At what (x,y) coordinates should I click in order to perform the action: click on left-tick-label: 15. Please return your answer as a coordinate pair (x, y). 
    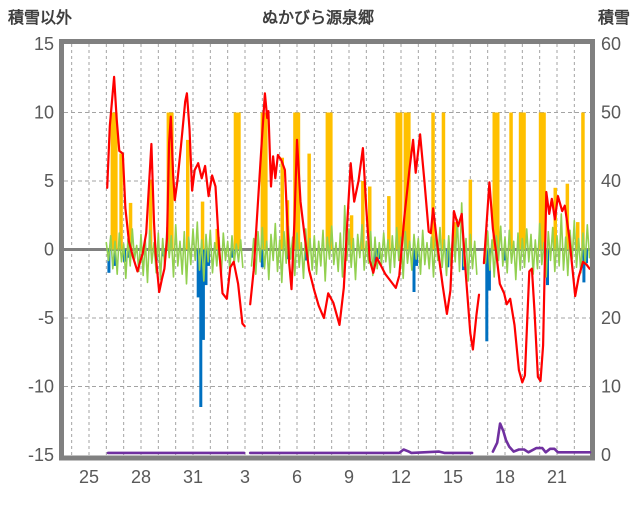
    Looking at the image, I should click on (44, 44).